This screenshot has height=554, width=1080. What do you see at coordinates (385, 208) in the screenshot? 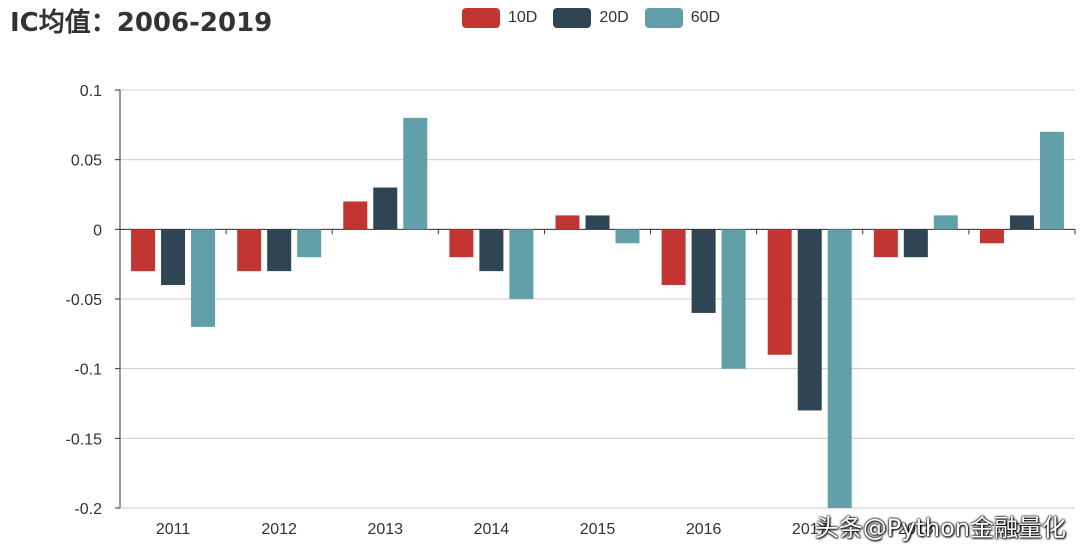
I see `bar-20d-2013` at bounding box center [385, 208].